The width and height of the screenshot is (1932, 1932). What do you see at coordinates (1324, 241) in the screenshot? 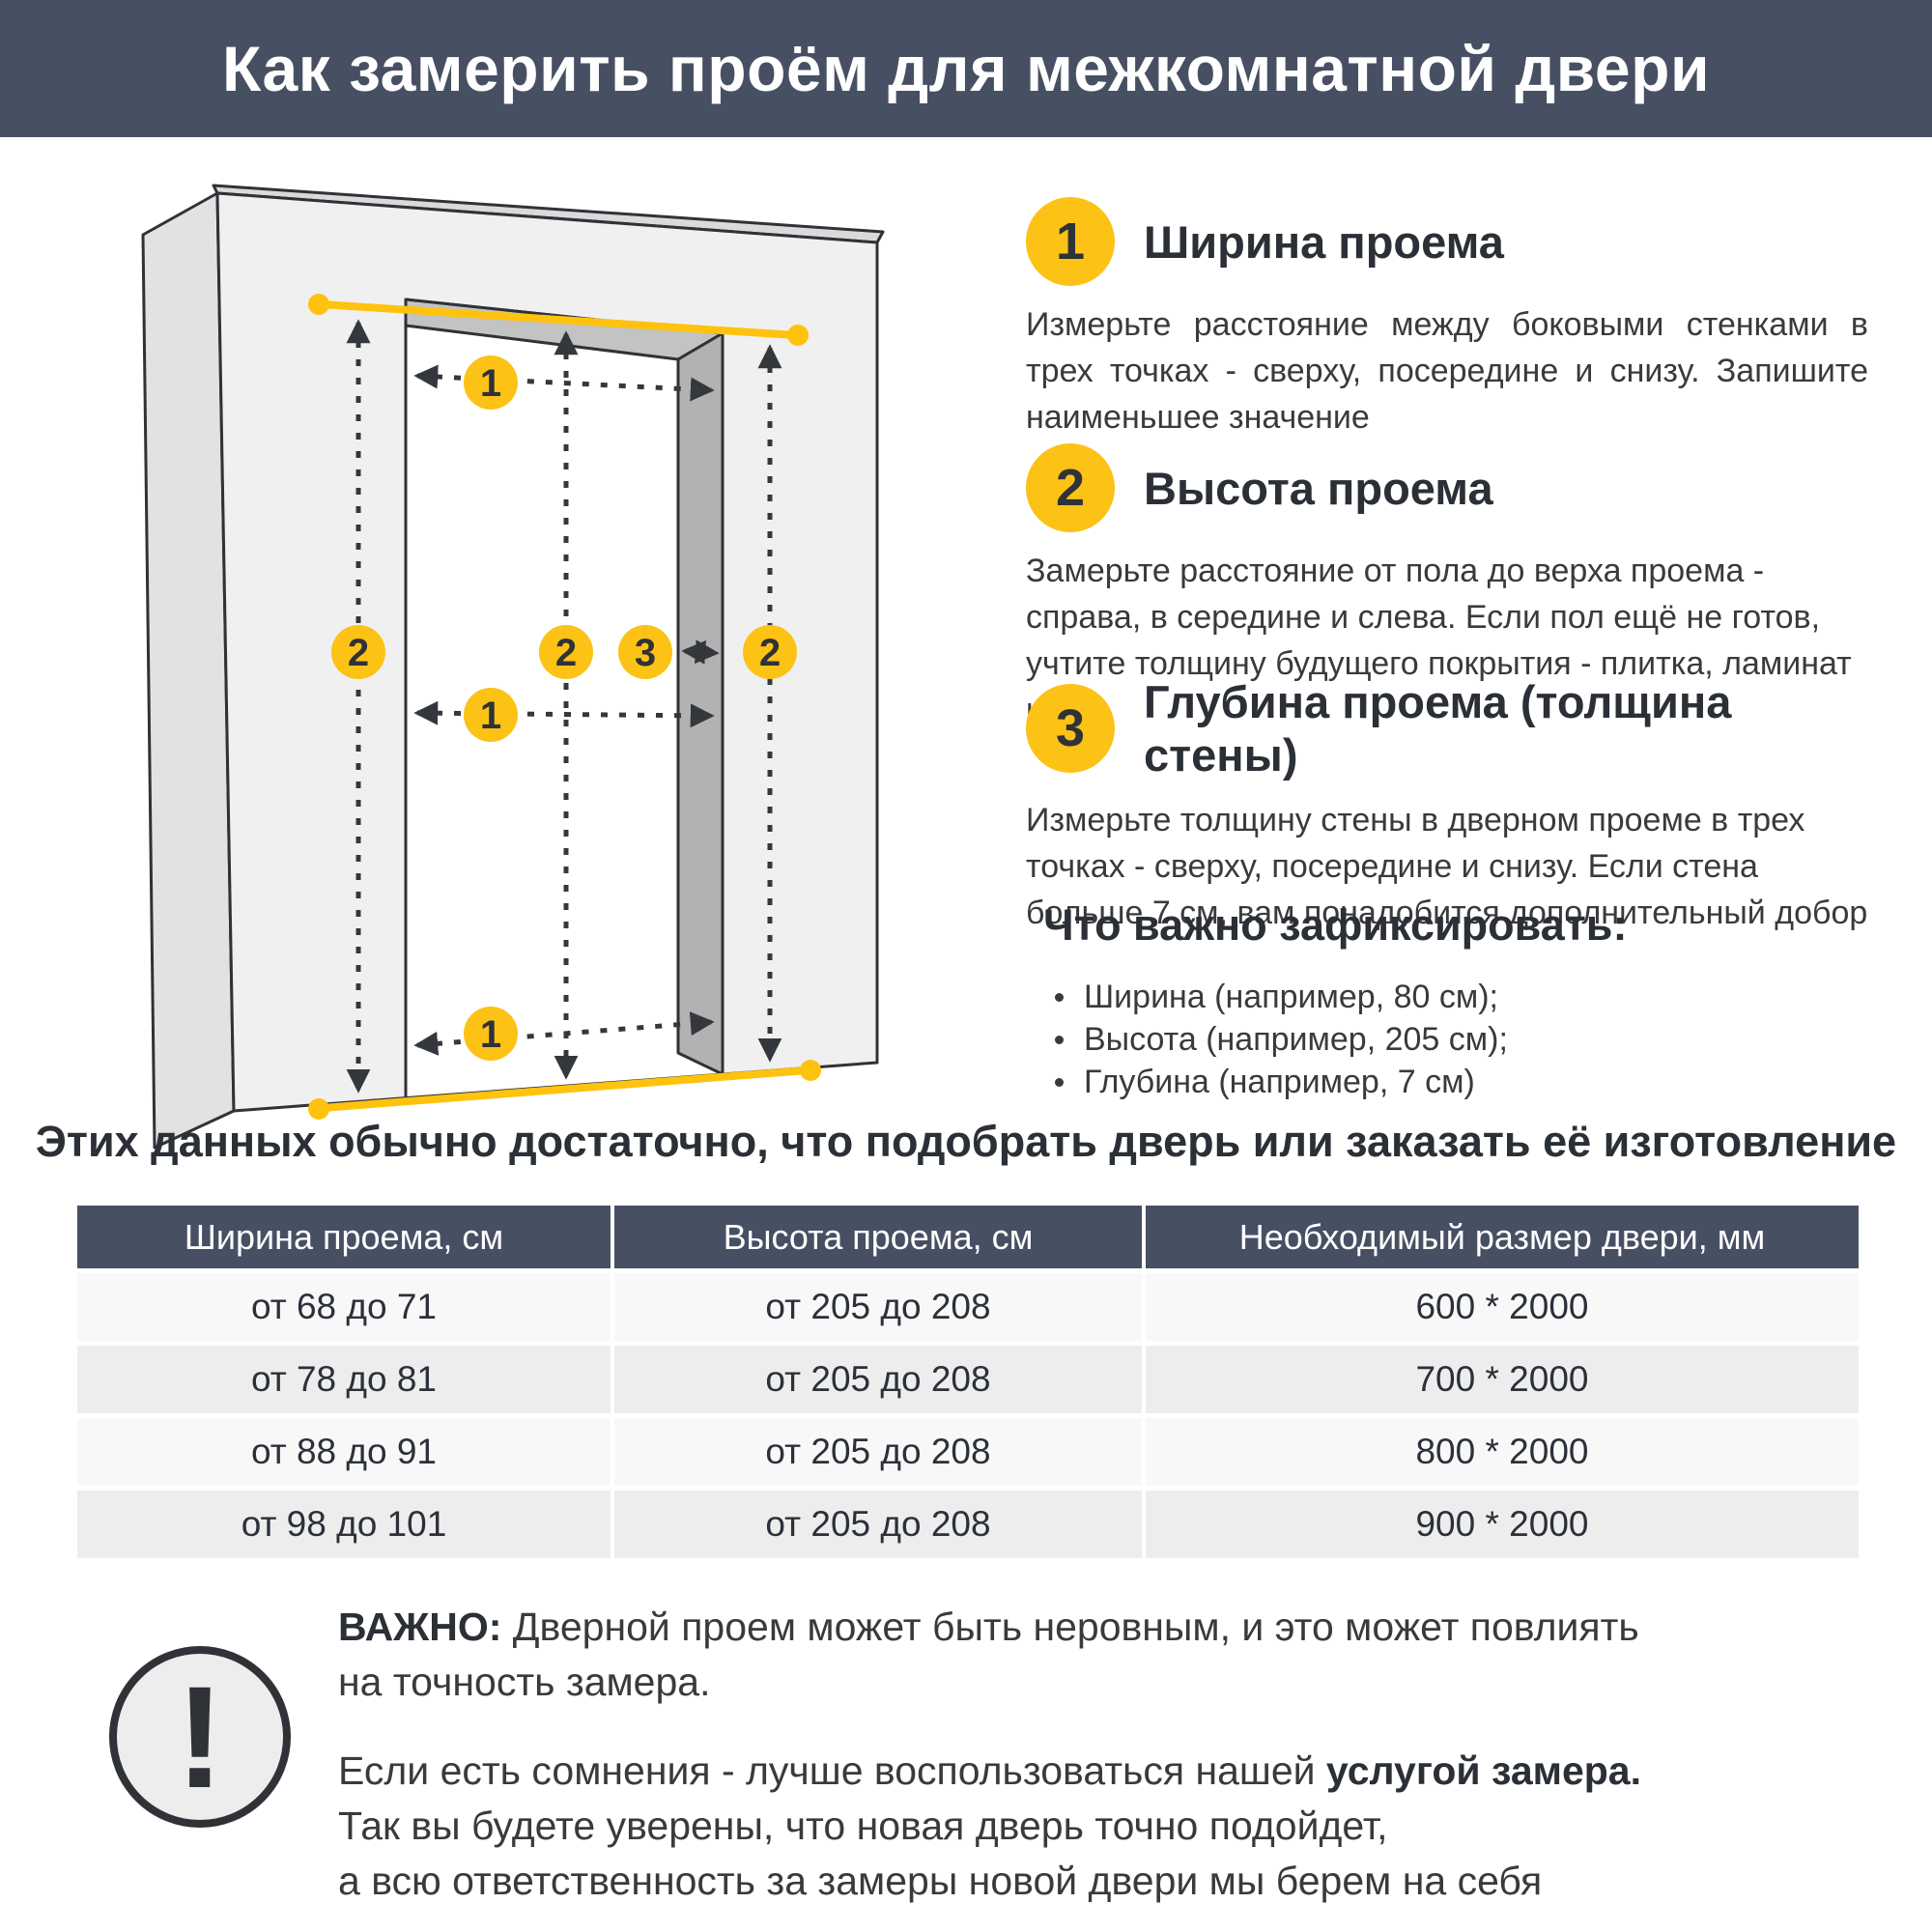
I see `step-width-title: Ширина проема` at bounding box center [1324, 241].